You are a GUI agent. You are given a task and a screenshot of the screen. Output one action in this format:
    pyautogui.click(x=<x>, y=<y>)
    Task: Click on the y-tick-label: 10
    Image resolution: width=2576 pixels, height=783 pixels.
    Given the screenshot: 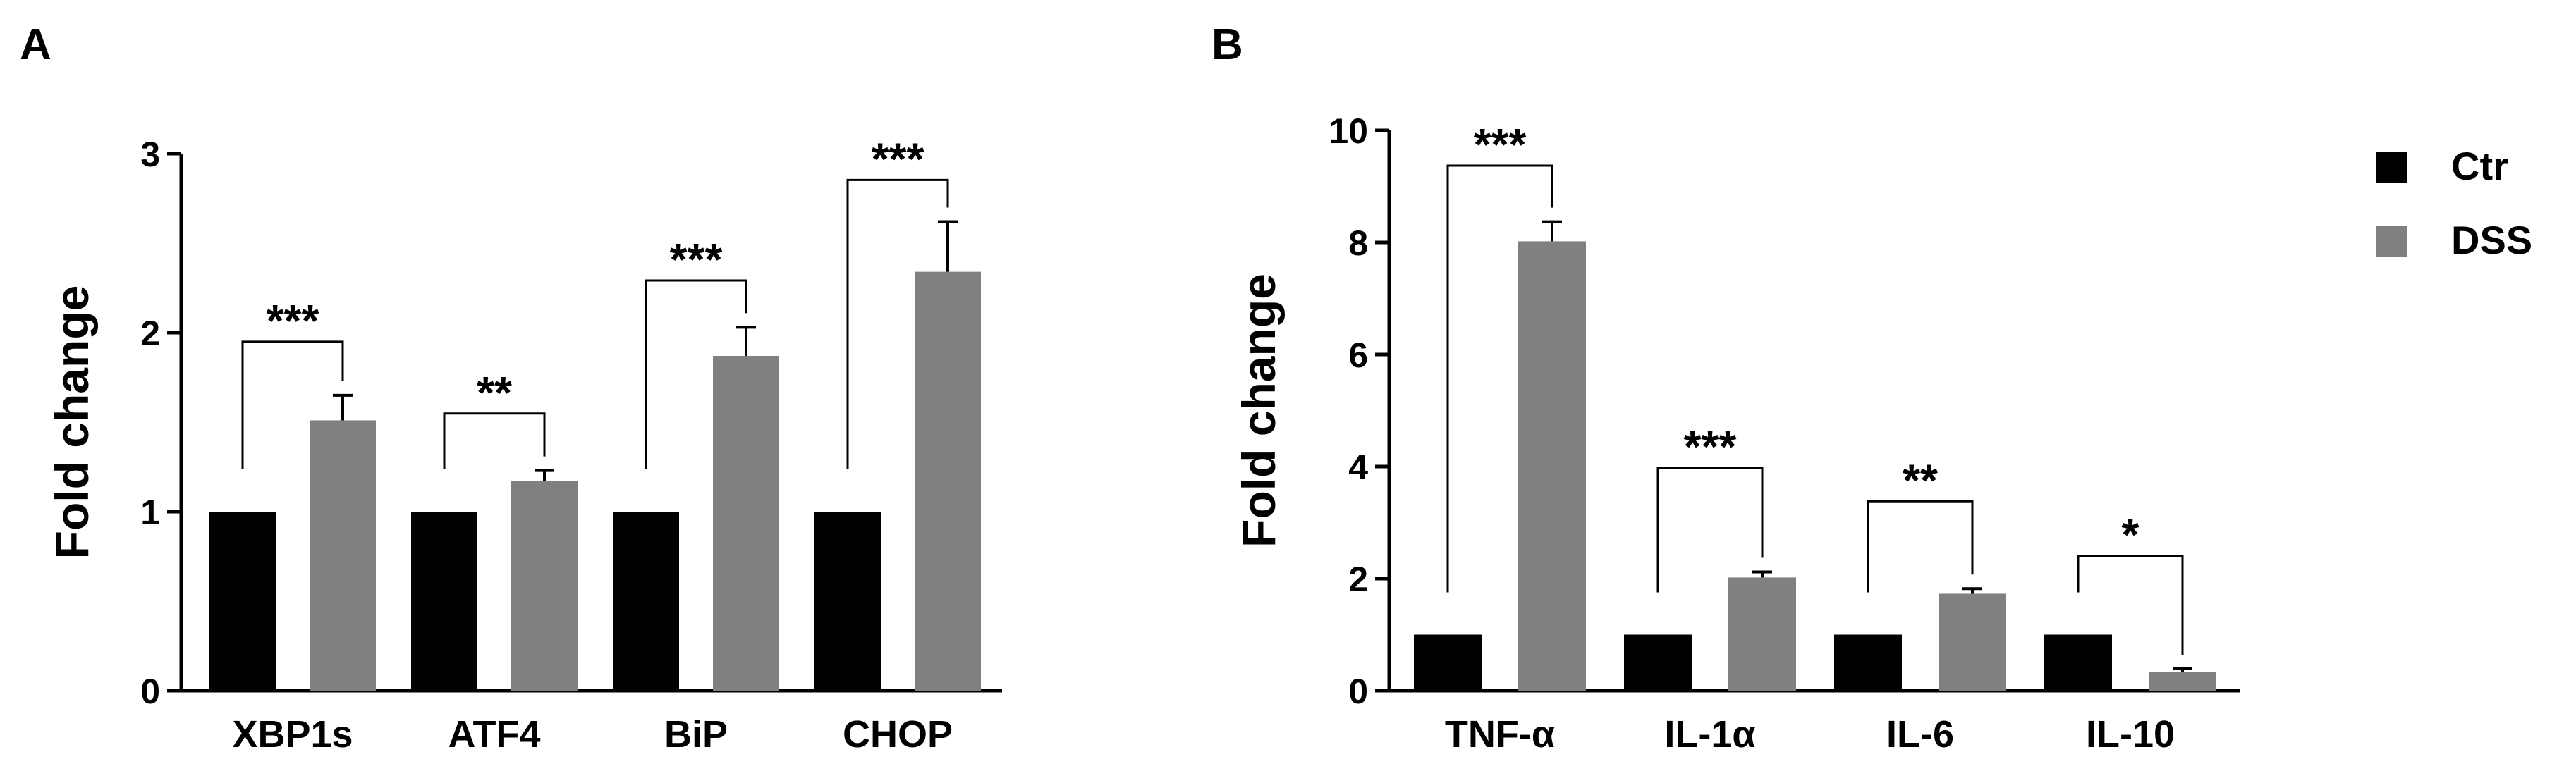 What is the action you would take?
    pyautogui.click(x=1348, y=131)
    